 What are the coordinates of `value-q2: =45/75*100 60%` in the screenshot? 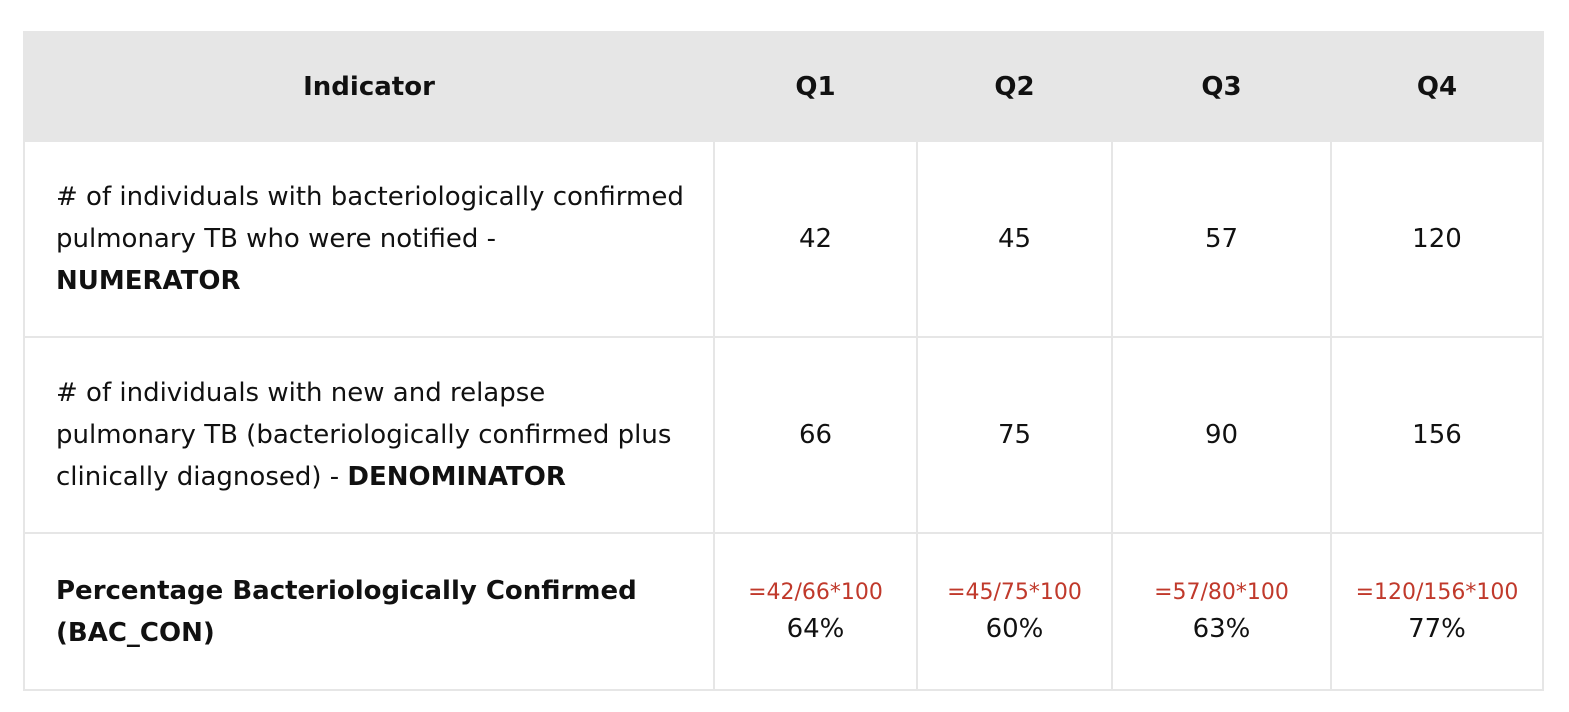 It's located at (1014, 611).